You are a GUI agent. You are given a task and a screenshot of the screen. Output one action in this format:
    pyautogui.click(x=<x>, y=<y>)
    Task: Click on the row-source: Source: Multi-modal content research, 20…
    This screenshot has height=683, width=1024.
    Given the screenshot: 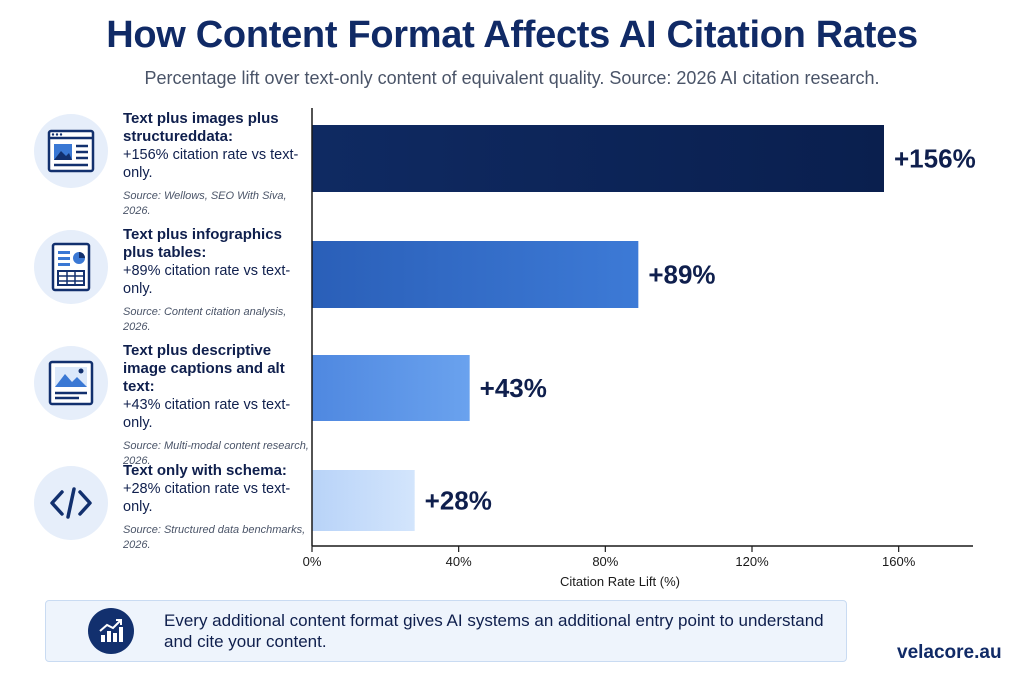 What is the action you would take?
    pyautogui.click(x=216, y=453)
    